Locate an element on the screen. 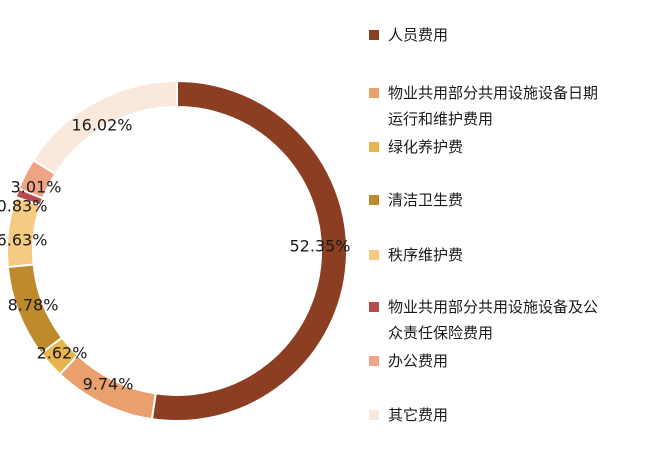 The width and height of the screenshot is (650, 462). legend-label: 清洁卫生费 is located at coordinates (426, 200).